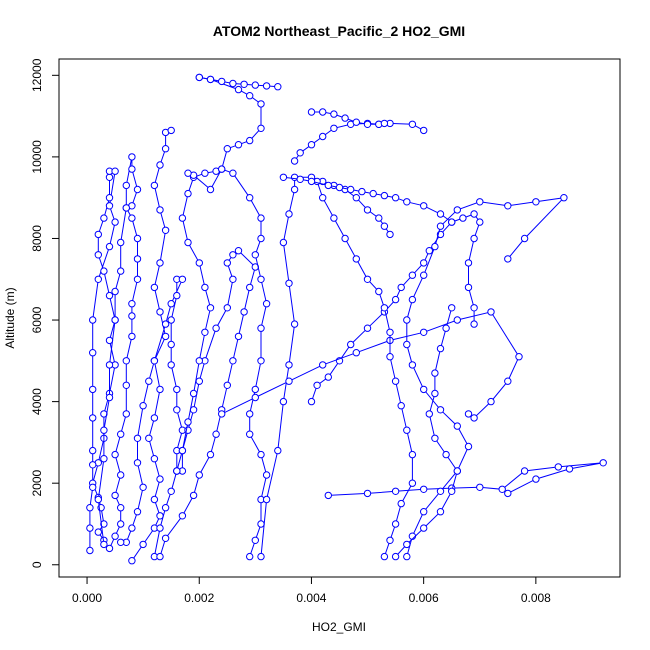 The height and width of the screenshot is (650, 650). I want to click on y-tick-label: 2000, so click(37, 483).